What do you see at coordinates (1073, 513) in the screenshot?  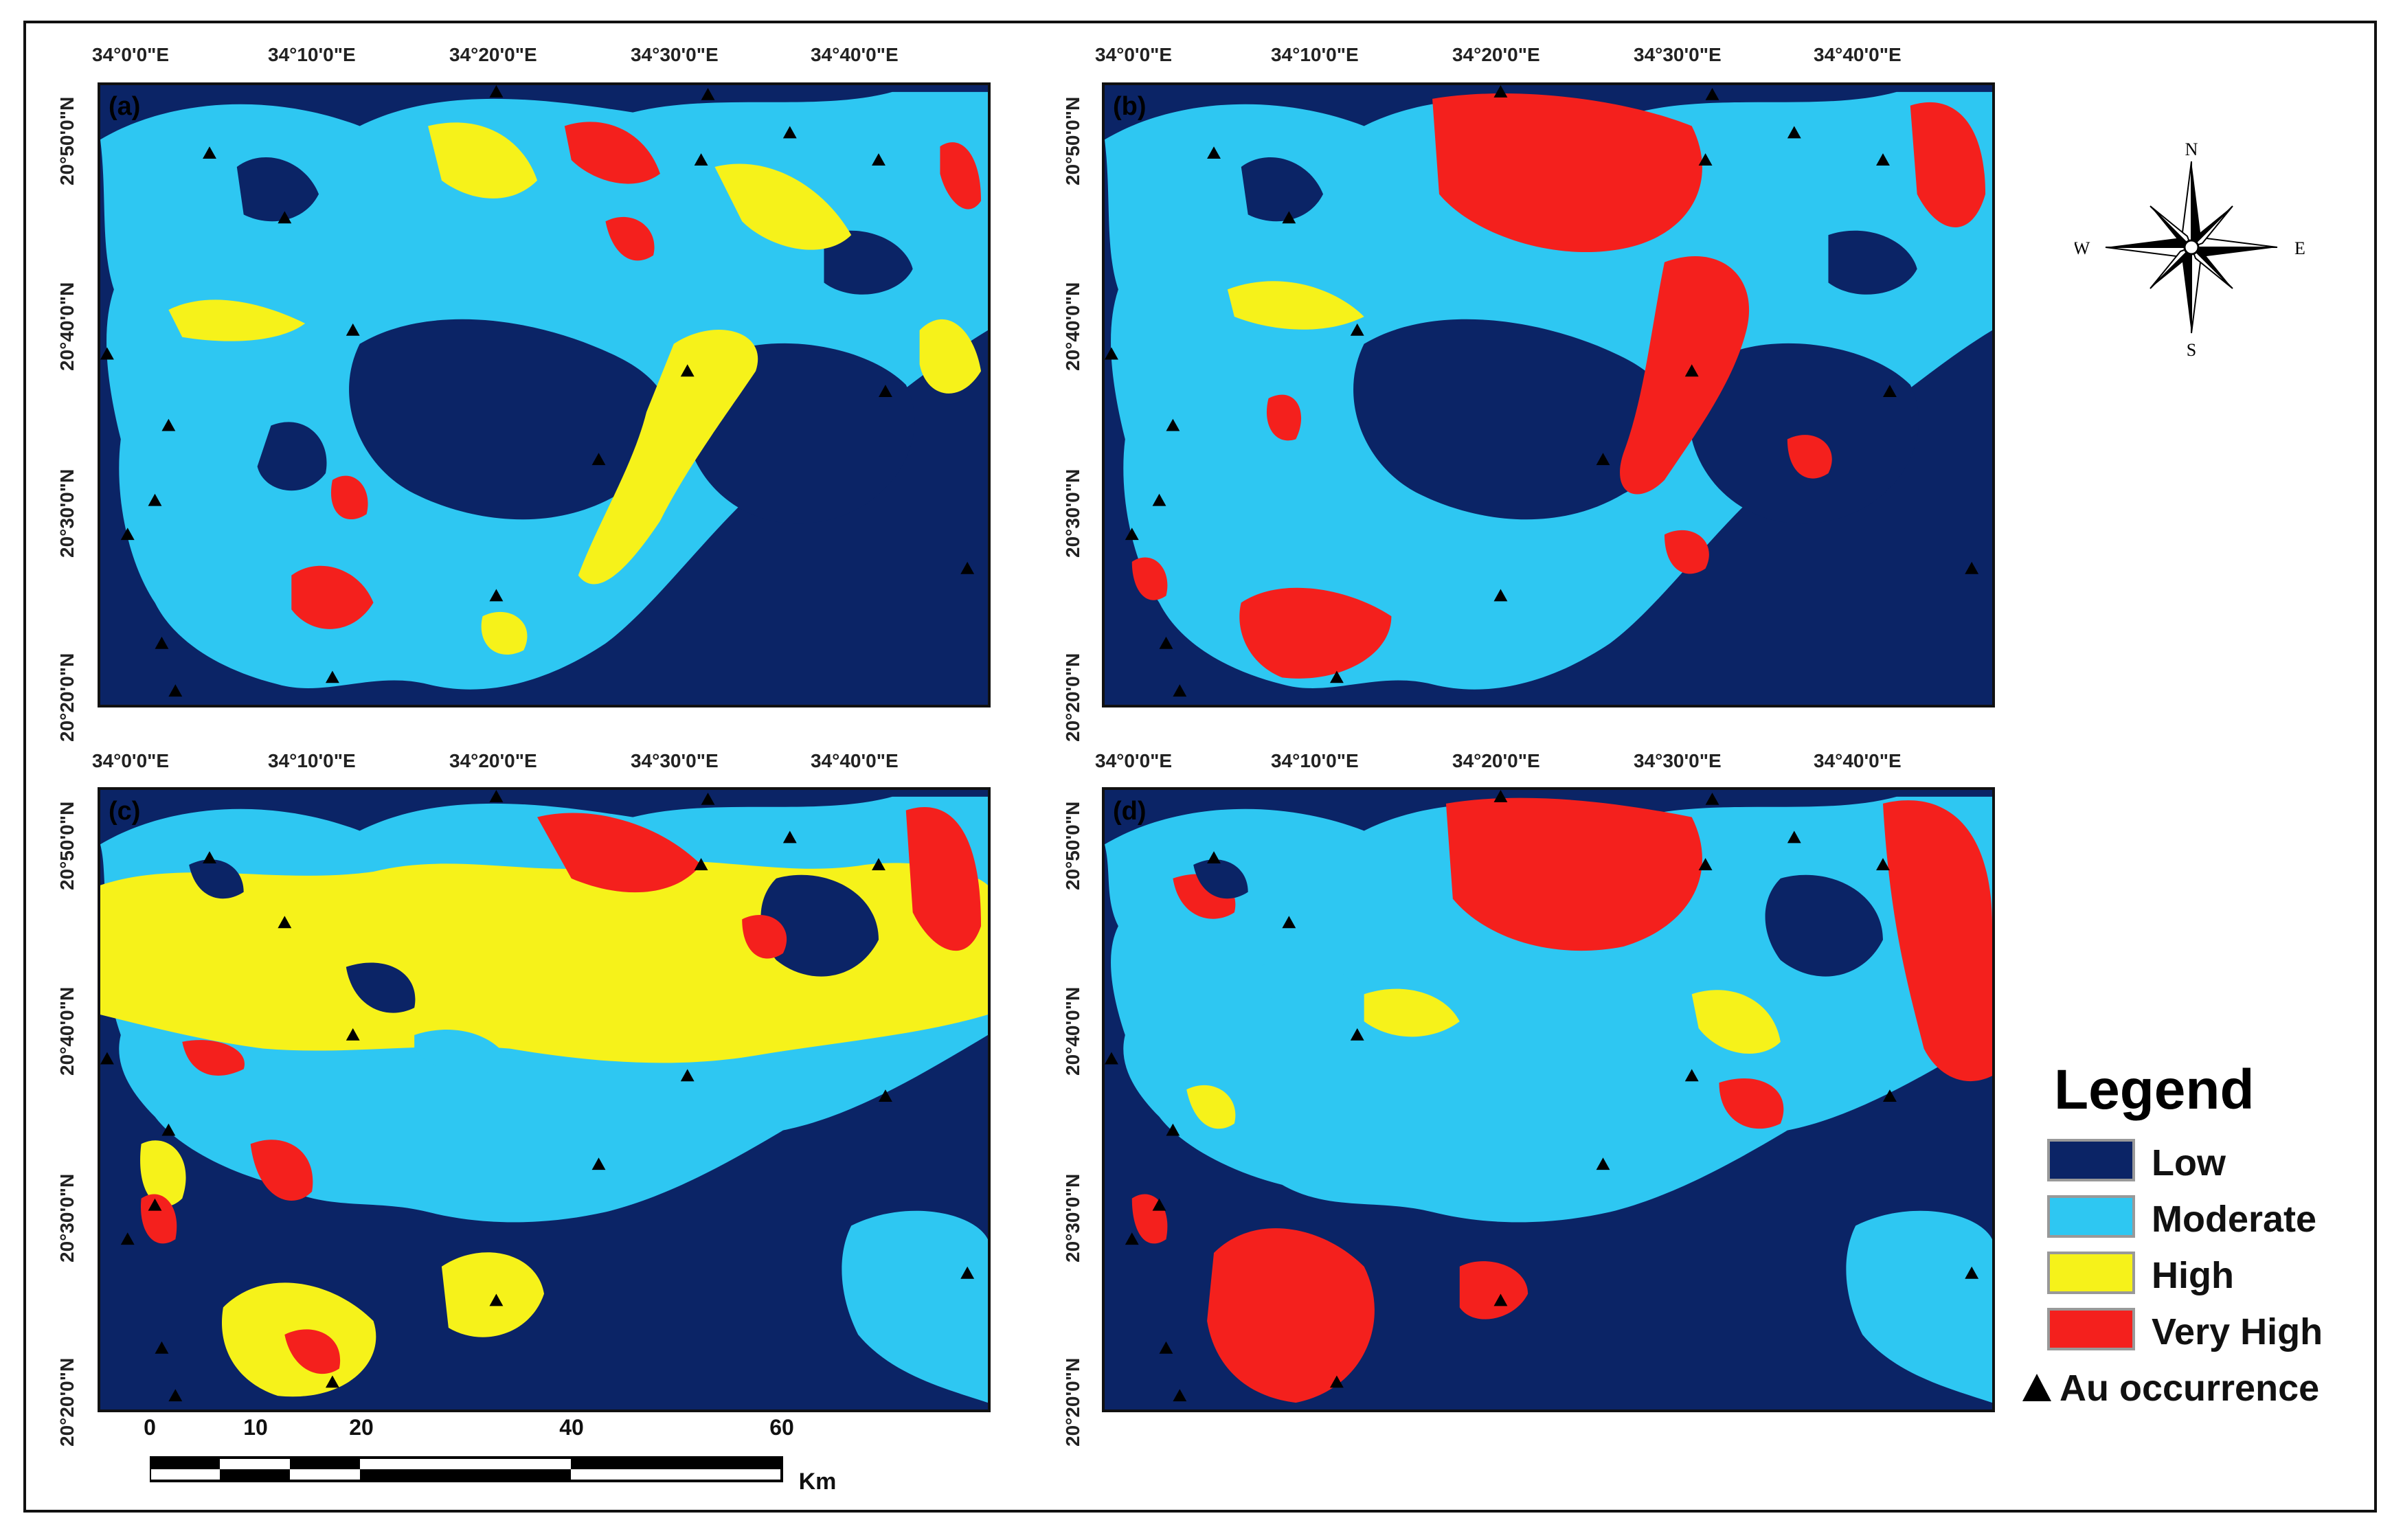 I see `lat-label-b-3: 20°30'0"N` at bounding box center [1073, 513].